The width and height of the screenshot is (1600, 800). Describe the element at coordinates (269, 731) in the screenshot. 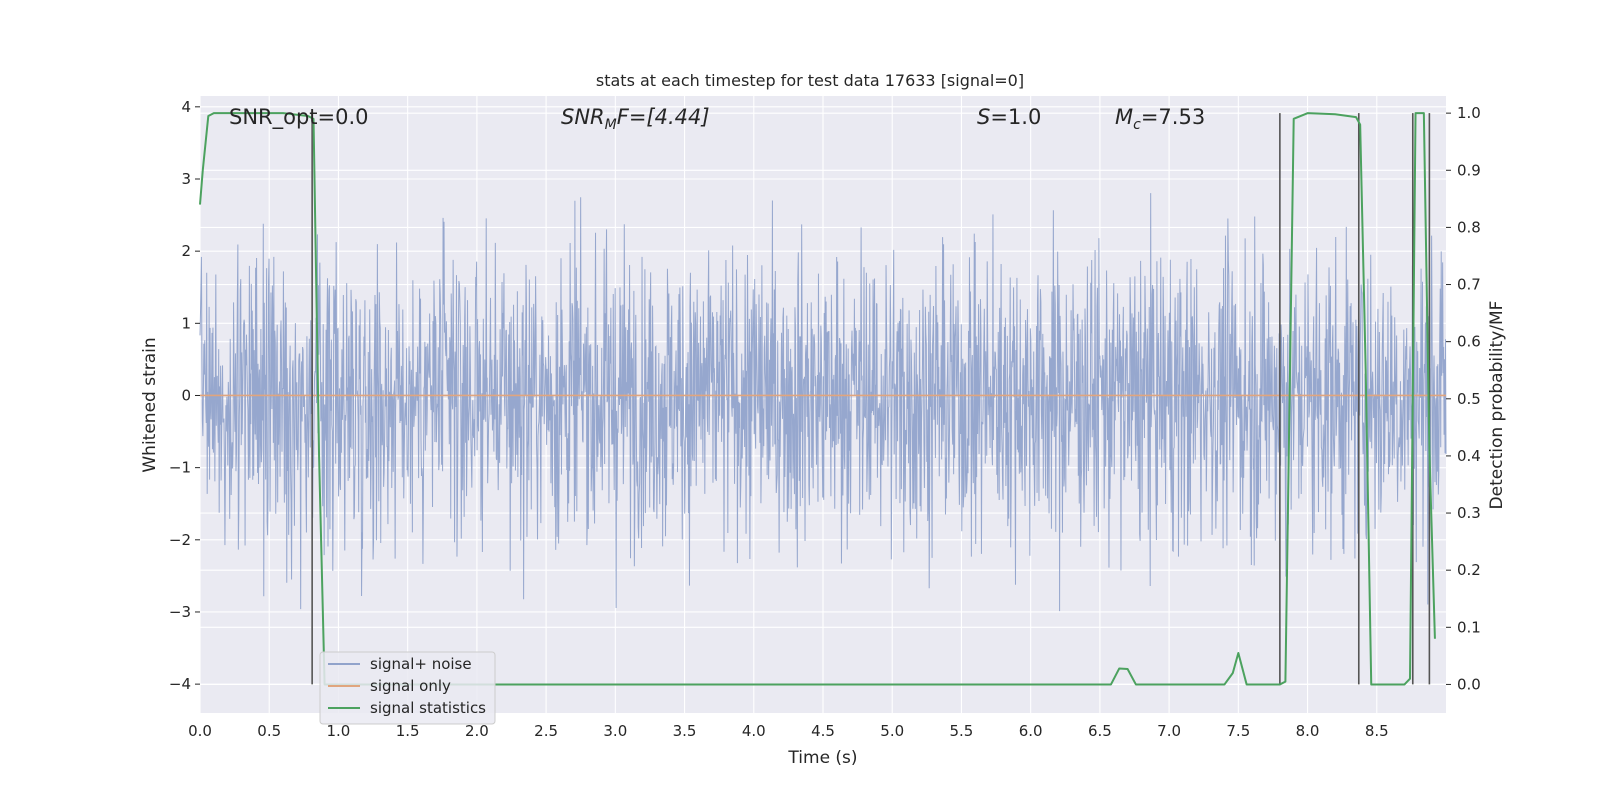

I see `x-tick-label-1: 0.5` at that location.